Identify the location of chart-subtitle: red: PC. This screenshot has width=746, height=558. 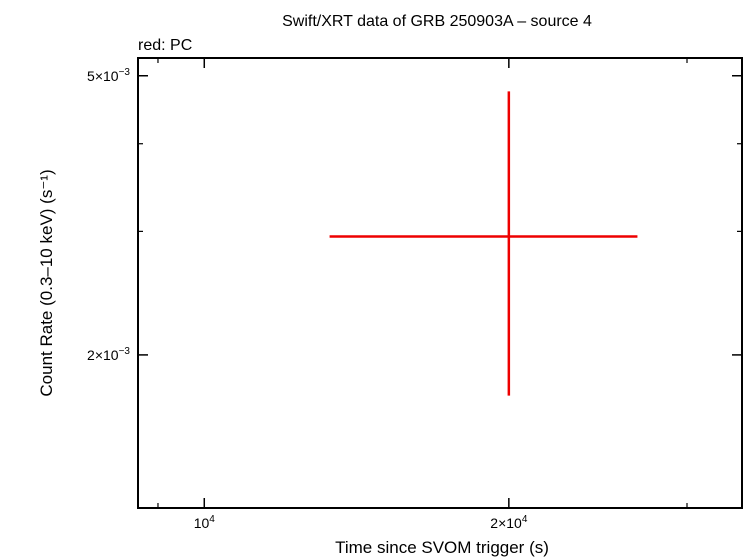
(165, 45).